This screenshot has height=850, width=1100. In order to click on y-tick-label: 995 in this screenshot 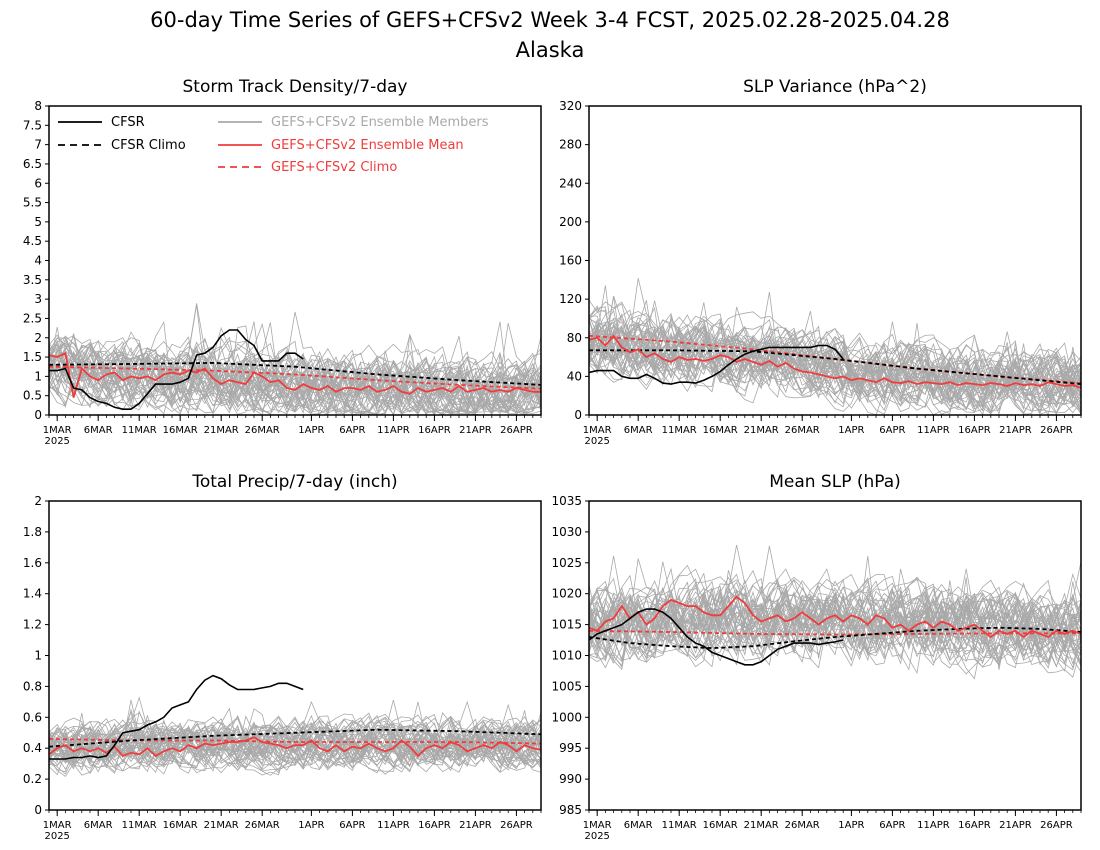, I will do `click(570, 748)`.